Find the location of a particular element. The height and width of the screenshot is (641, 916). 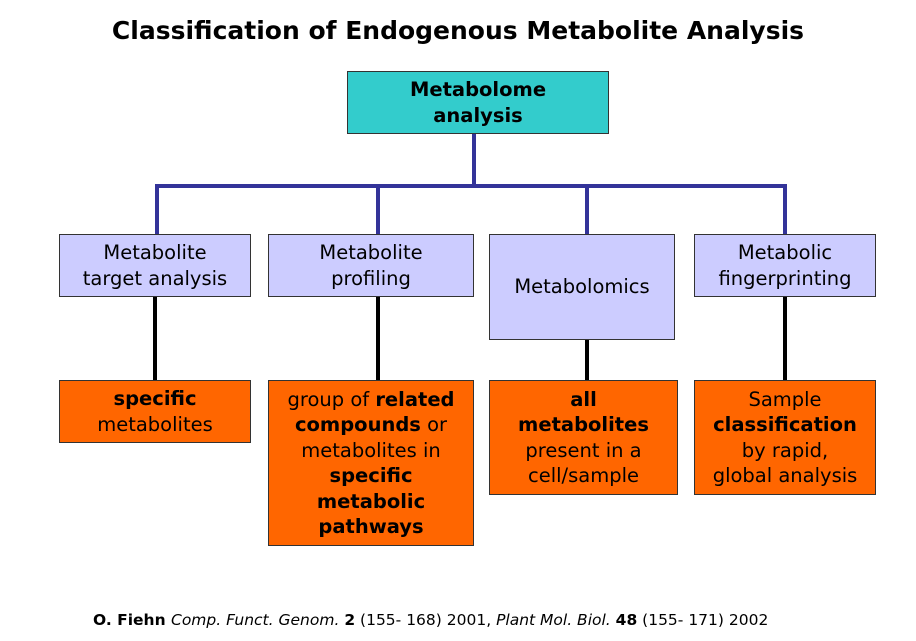

text-segment: profiling is located at coordinates (371, 278).